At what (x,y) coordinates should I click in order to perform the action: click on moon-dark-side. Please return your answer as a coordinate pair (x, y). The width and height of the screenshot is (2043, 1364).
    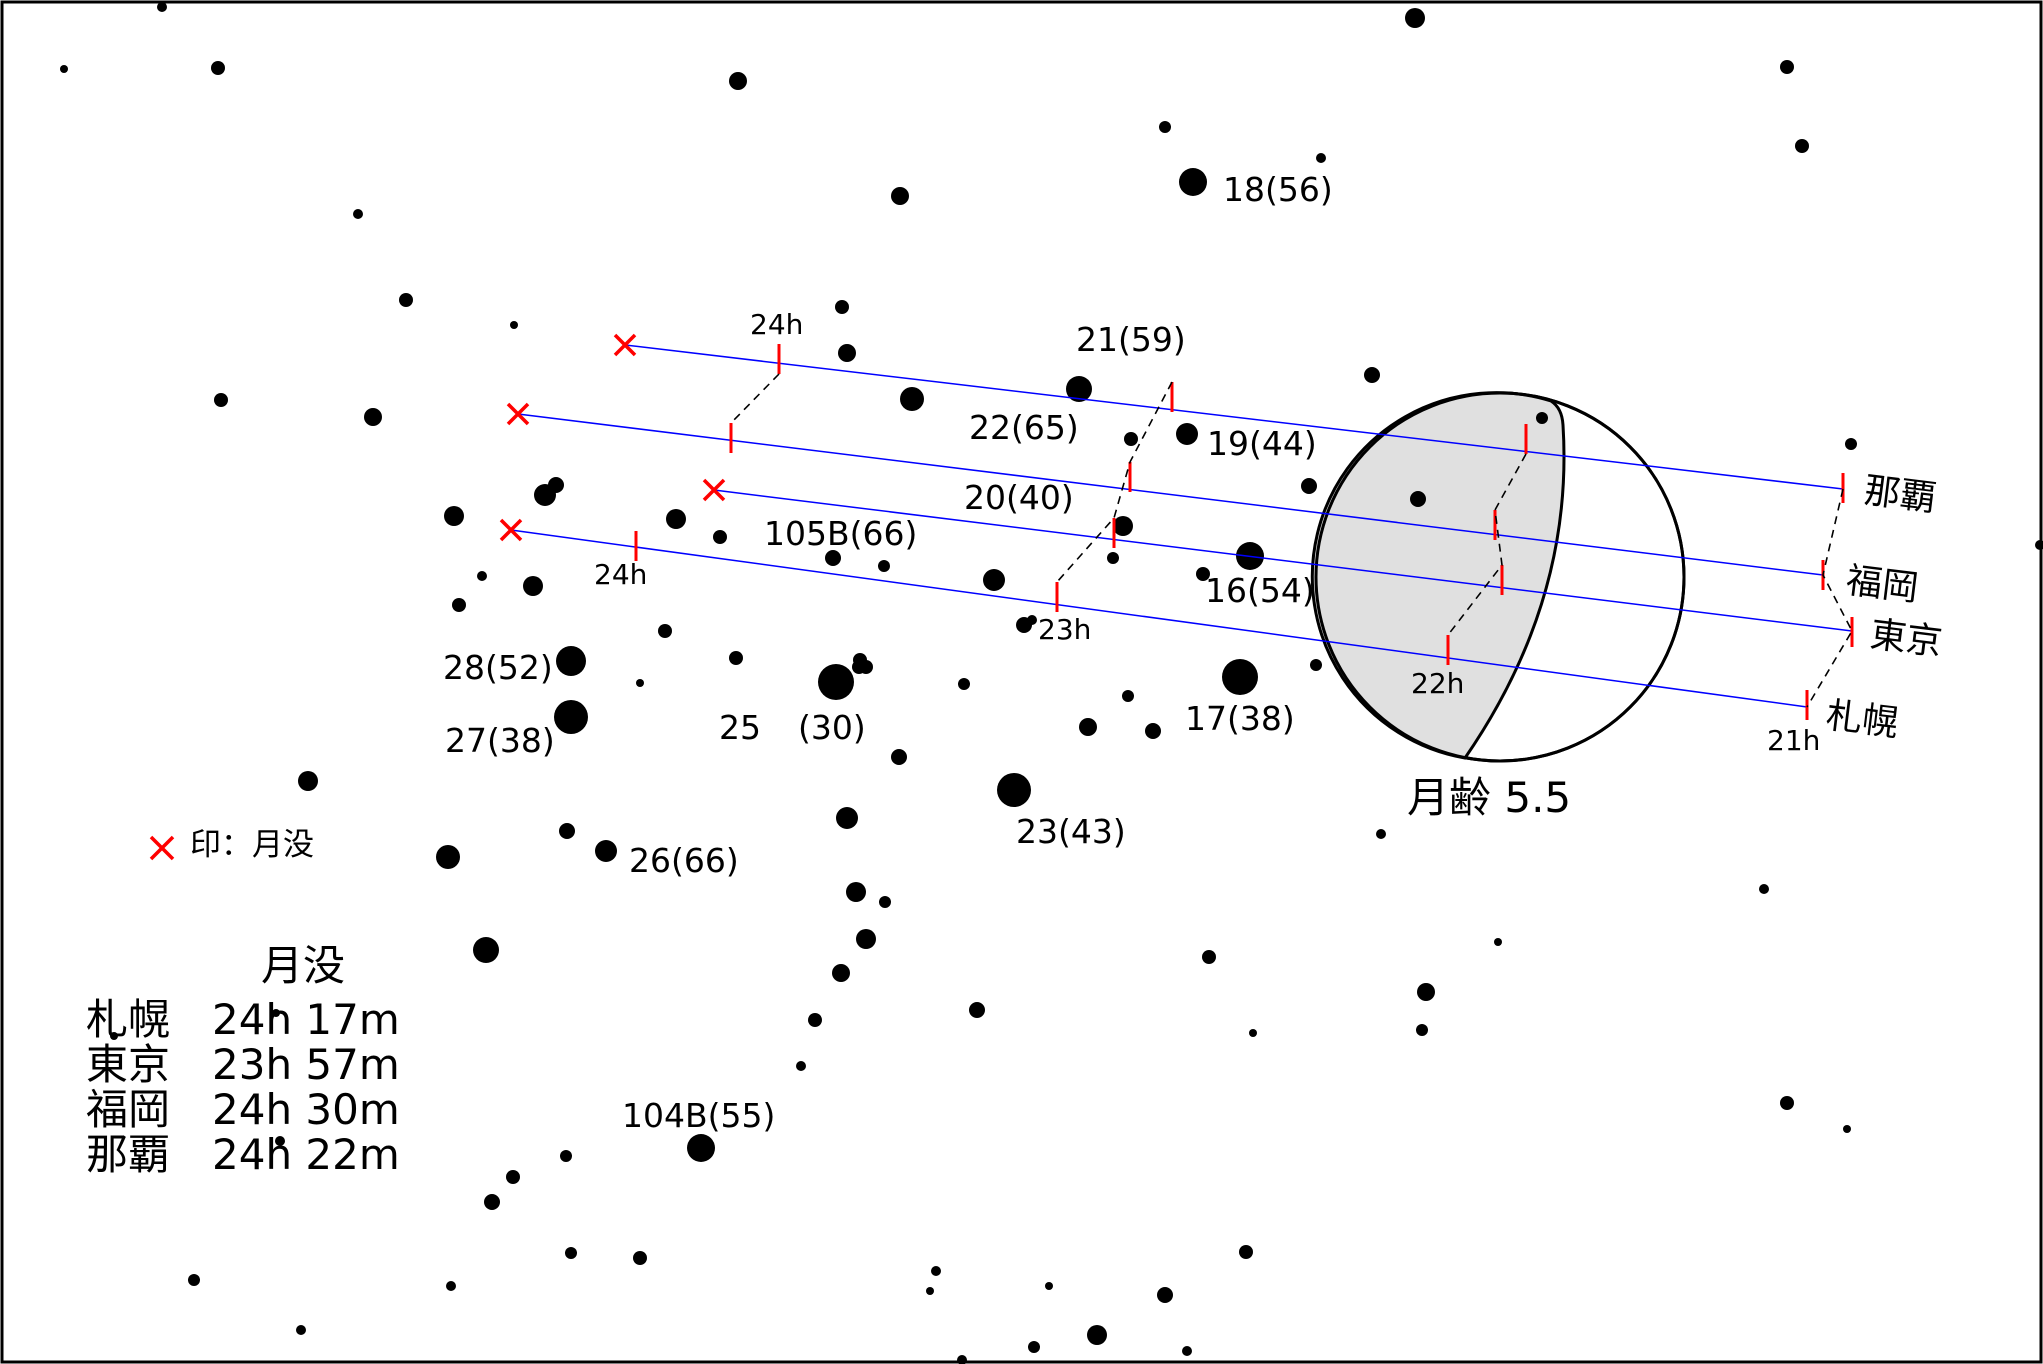
    Looking at the image, I should click on (1438, 575).